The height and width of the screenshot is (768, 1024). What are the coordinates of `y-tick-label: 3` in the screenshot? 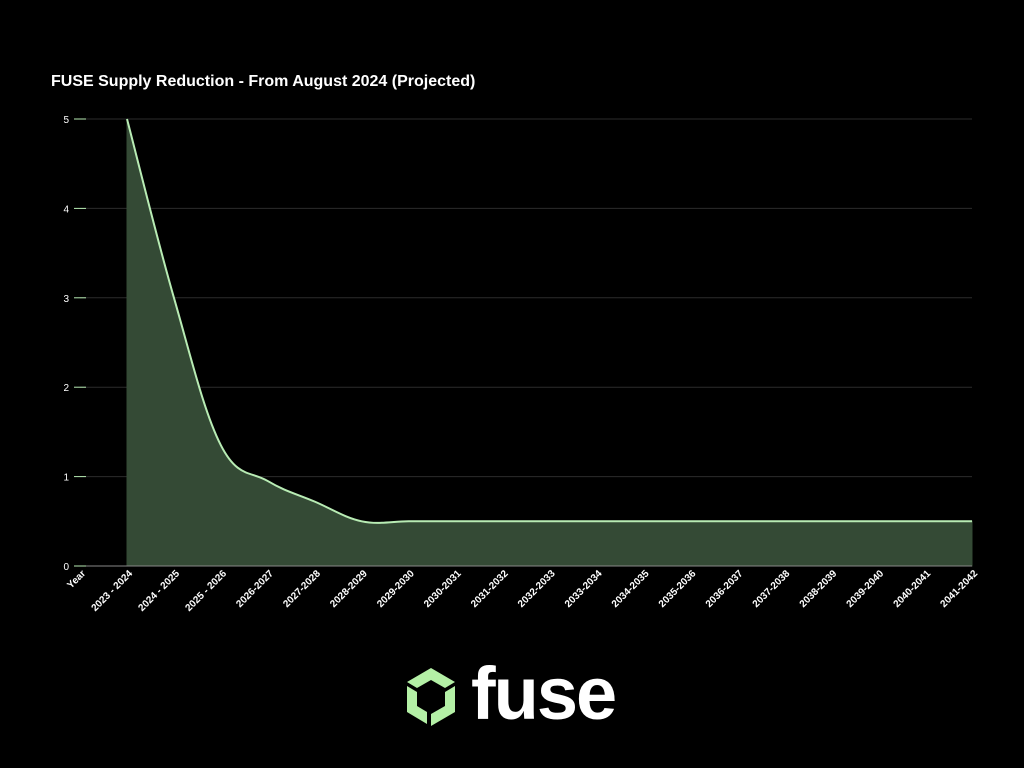 It's located at (66, 299).